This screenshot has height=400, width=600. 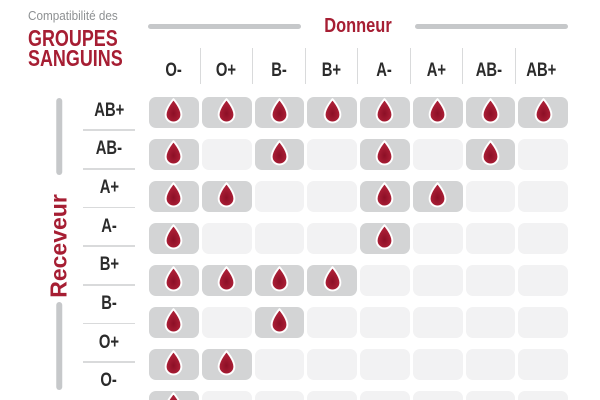 I want to click on col-header-O-: O-, so click(x=174, y=66).